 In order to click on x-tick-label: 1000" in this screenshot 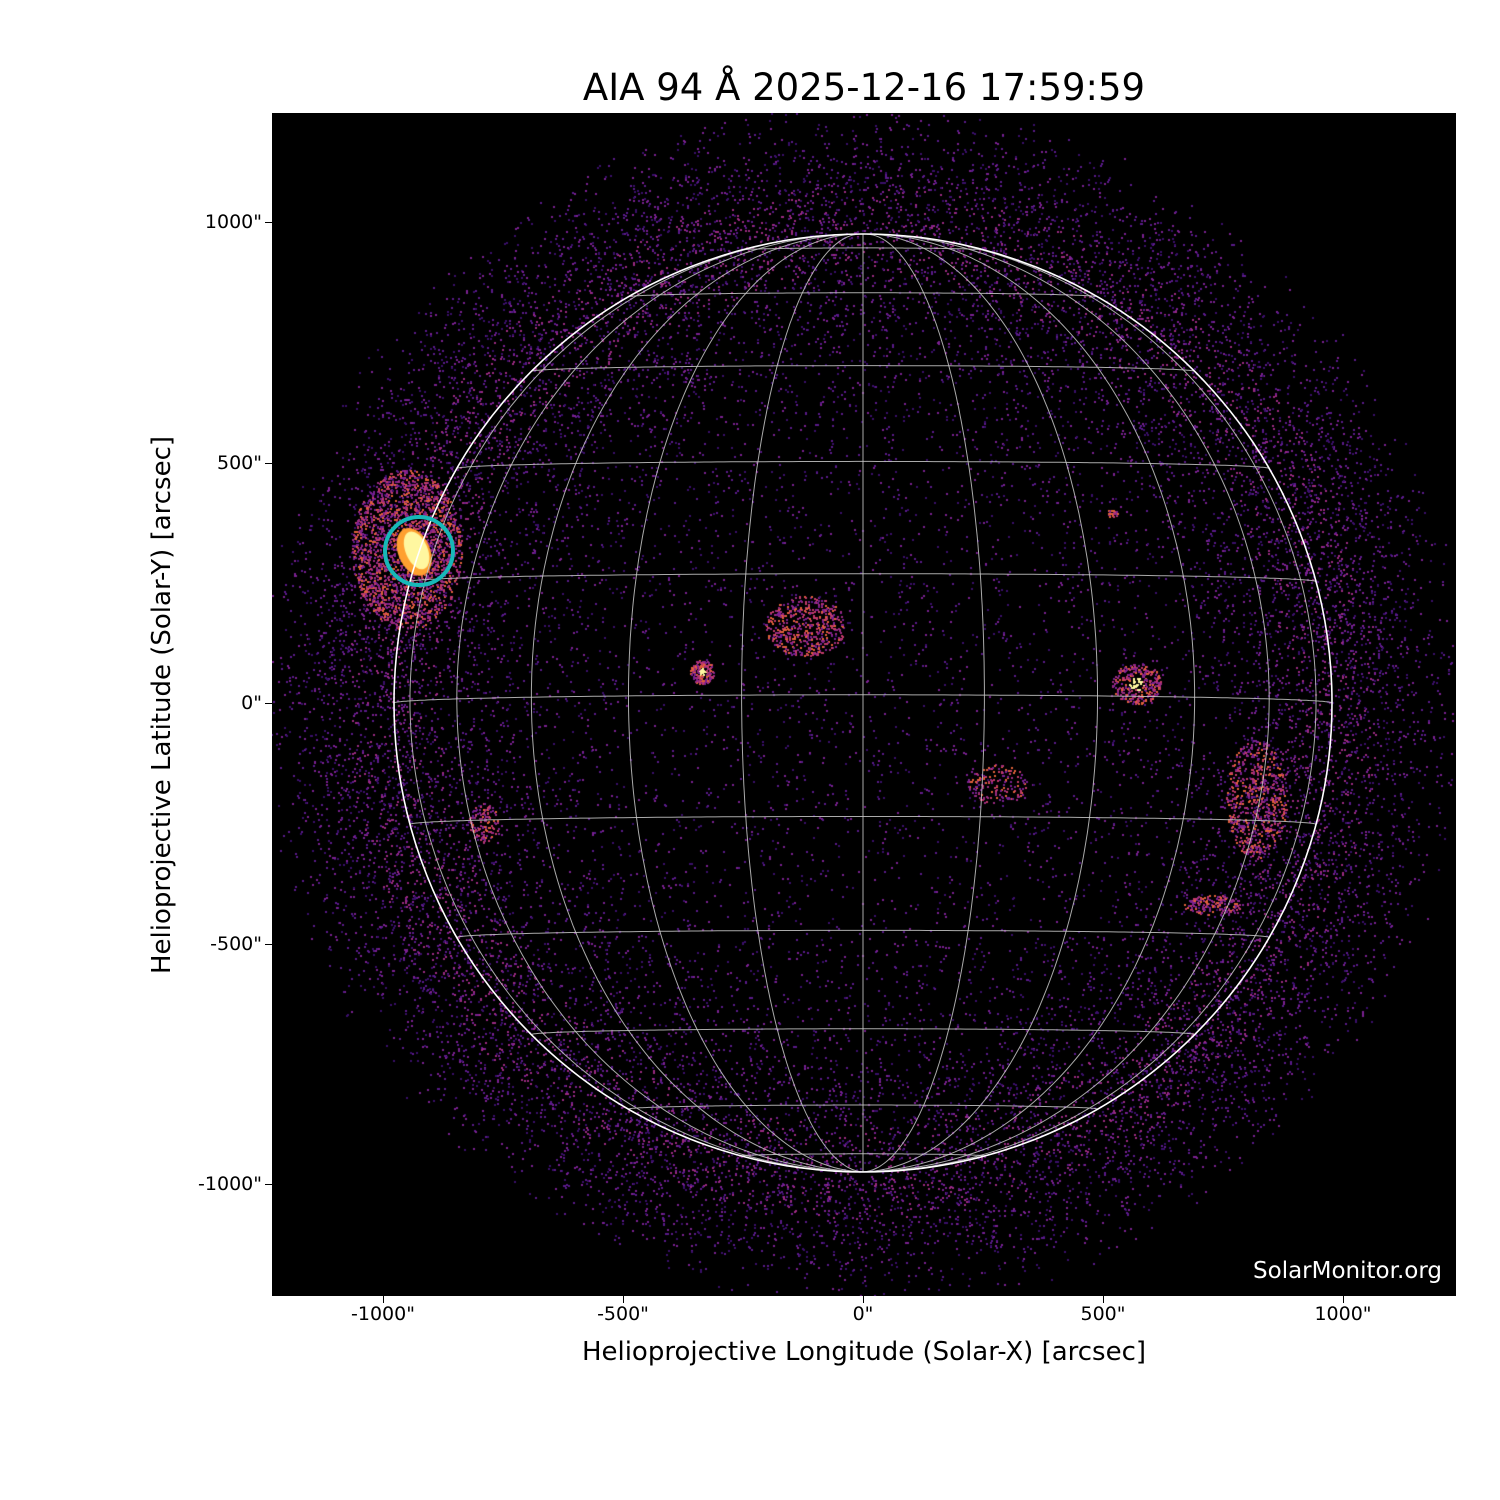, I will do `click(1343, 1314)`.